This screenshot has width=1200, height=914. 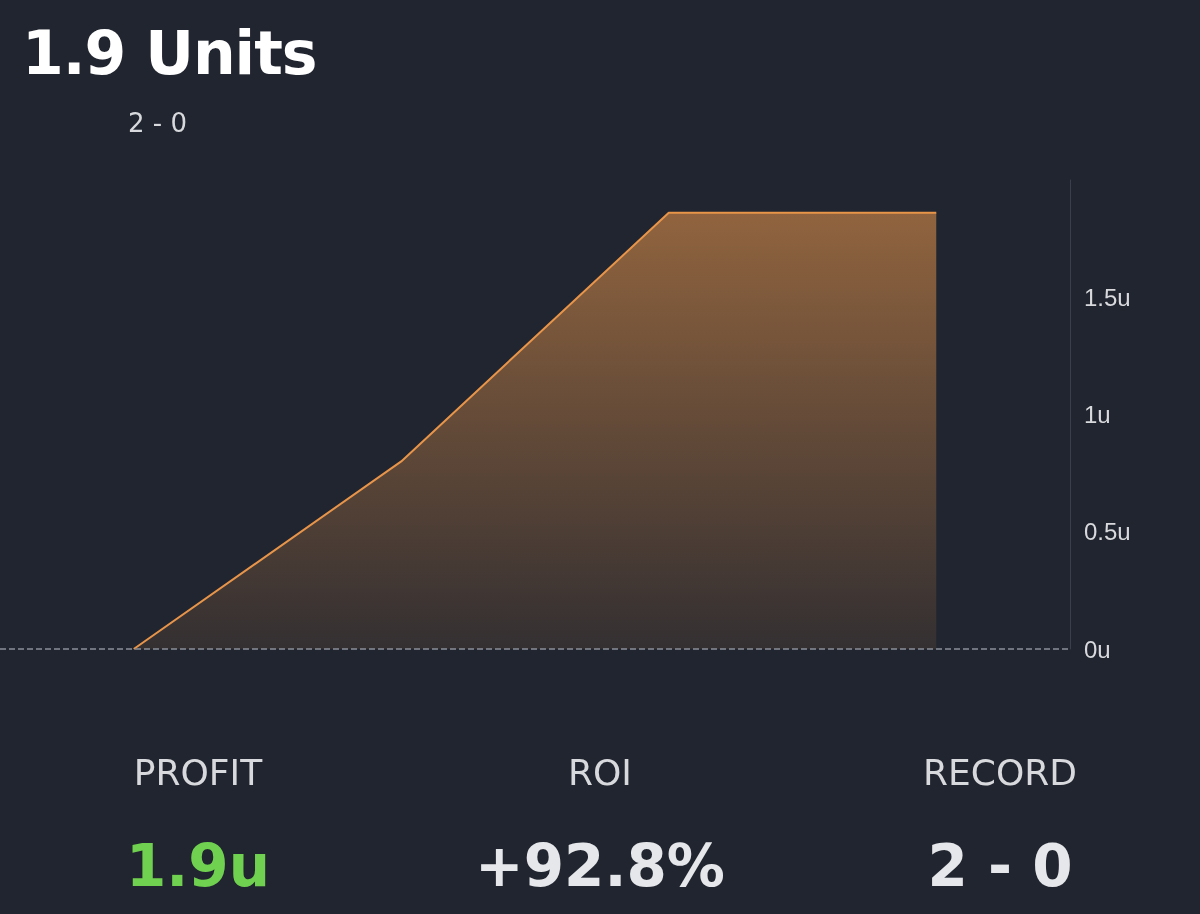 What do you see at coordinates (1107, 297) in the screenshot?
I see `y-tick-label: 1.5u` at bounding box center [1107, 297].